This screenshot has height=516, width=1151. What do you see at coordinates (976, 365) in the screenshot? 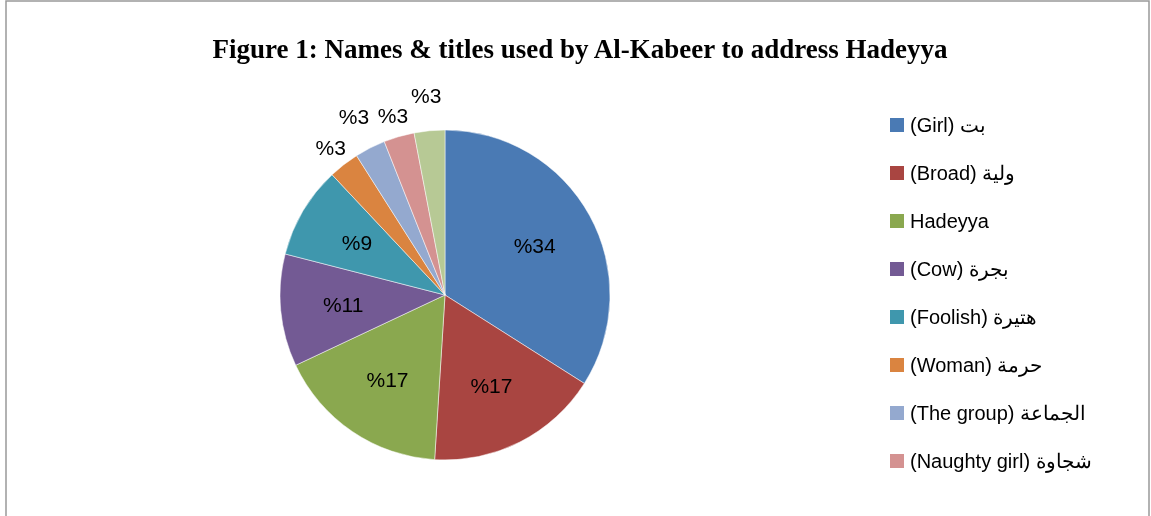
I see `legend-label: (Woman) حرمة` at bounding box center [976, 365].